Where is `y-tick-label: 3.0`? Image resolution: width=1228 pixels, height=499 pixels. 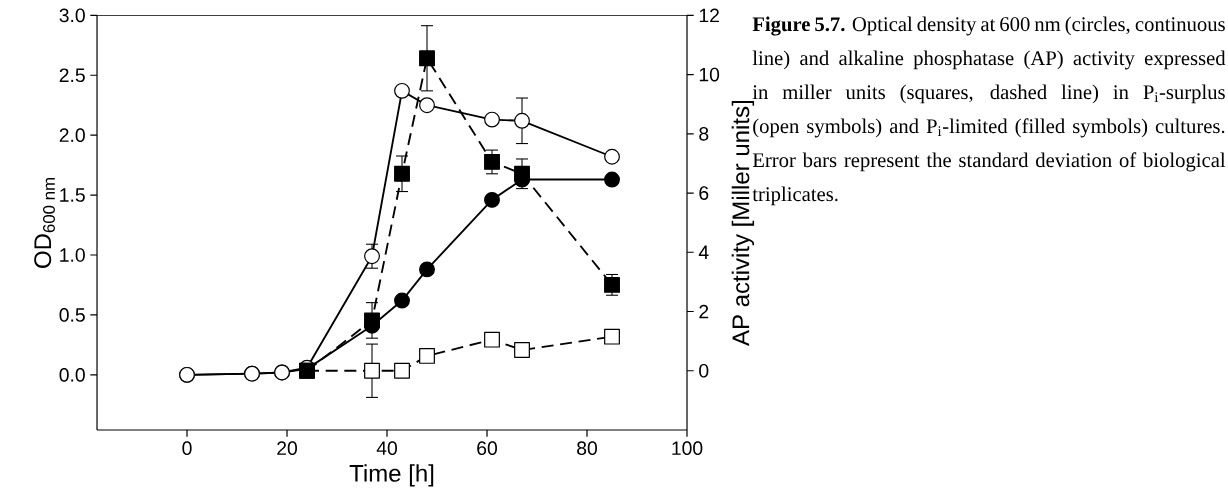 y-tick-label: 3.0 is located at coordinates (72, 15).